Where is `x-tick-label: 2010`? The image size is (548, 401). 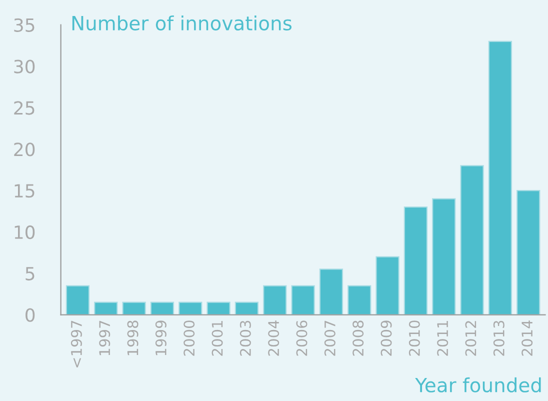 x-tick-label: 2010 is located at coordinates (414, 338).